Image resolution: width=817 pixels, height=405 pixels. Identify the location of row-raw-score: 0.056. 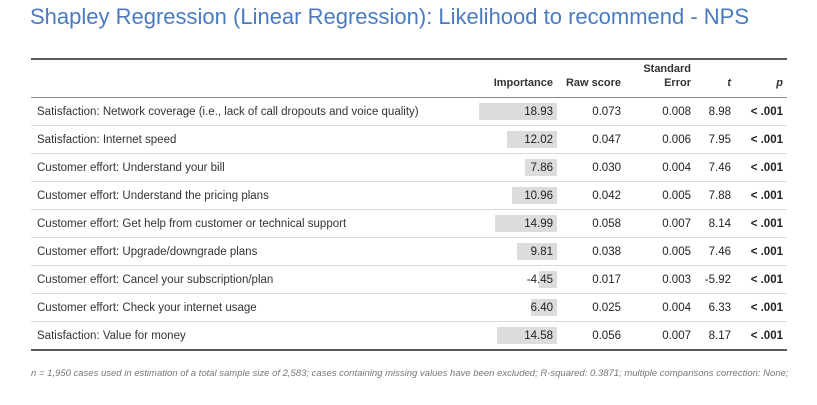
(591, 336).